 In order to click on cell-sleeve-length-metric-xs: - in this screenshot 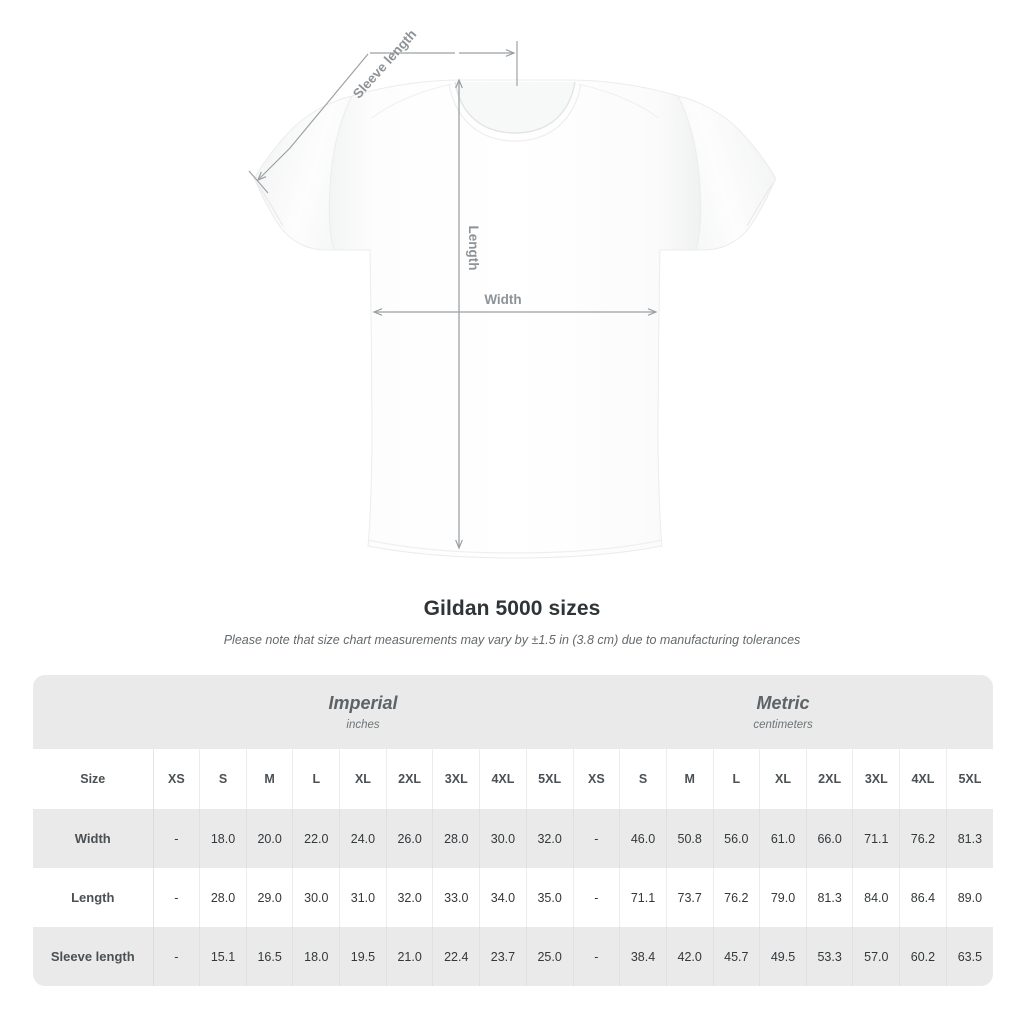, I will do `click(597, 956)`.